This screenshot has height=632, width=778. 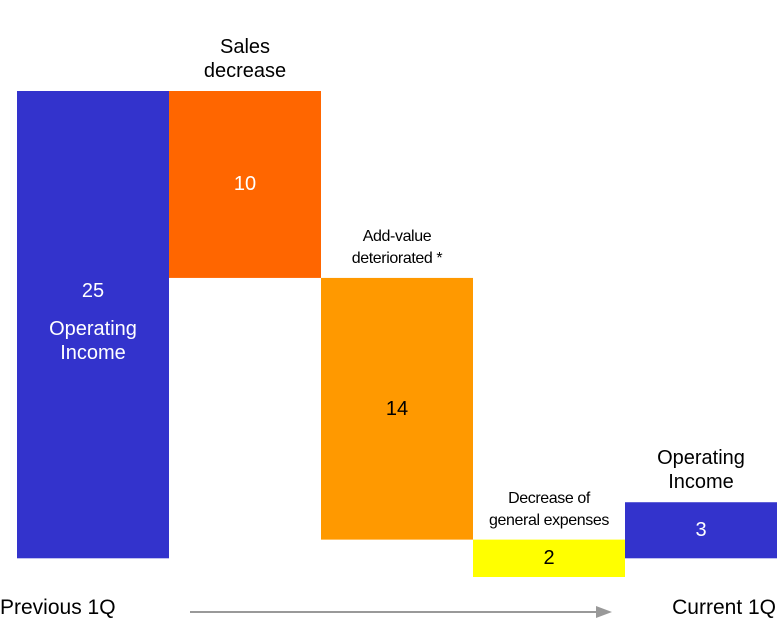 I want to click on value-label: 14, so click(x=397, y=408).